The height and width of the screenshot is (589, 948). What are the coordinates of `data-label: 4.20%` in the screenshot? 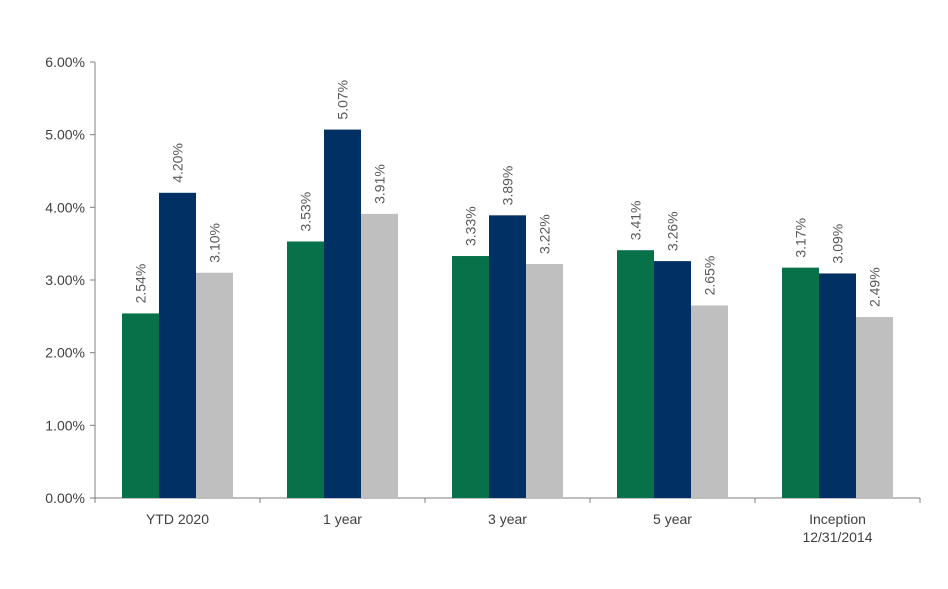 It's located at (178, 163).